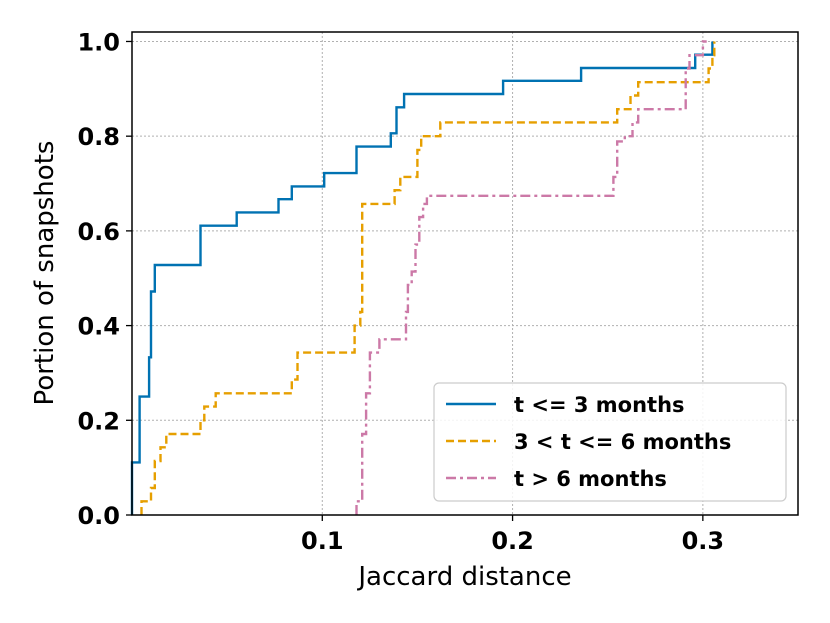  Describe the element at coordinates (703, 541) in the screenshot. I see `x-tick-label-2: 0.3` at that location.